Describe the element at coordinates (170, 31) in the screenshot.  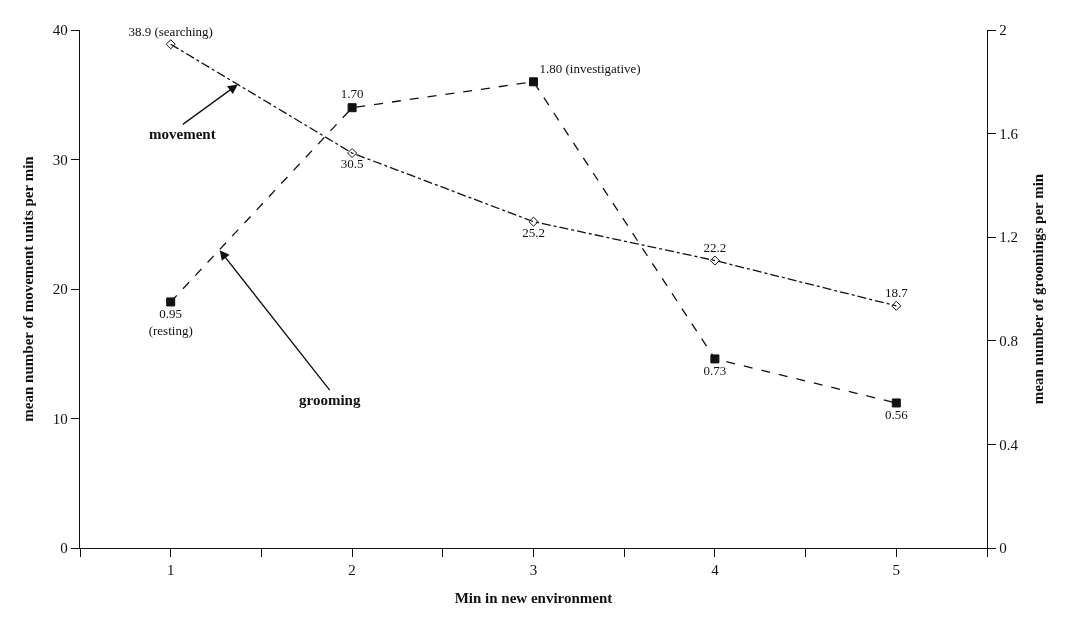
I see `data-label: 38.9 (searching)` at that location.